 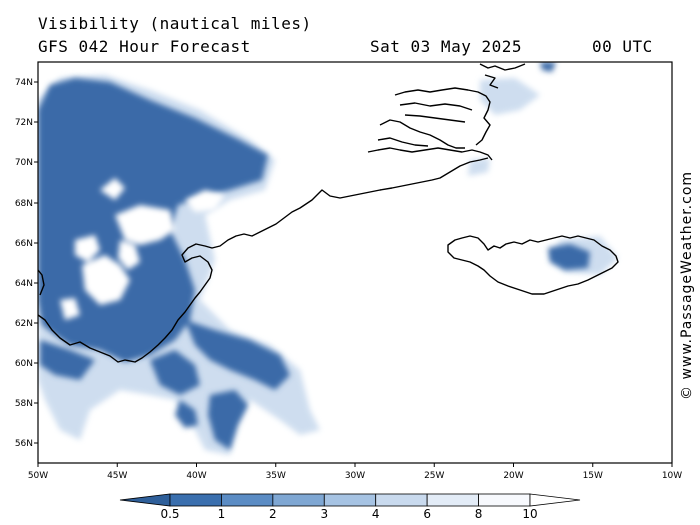 I want to click on lat-tick-label: 60N, so click(x=24, y=364).